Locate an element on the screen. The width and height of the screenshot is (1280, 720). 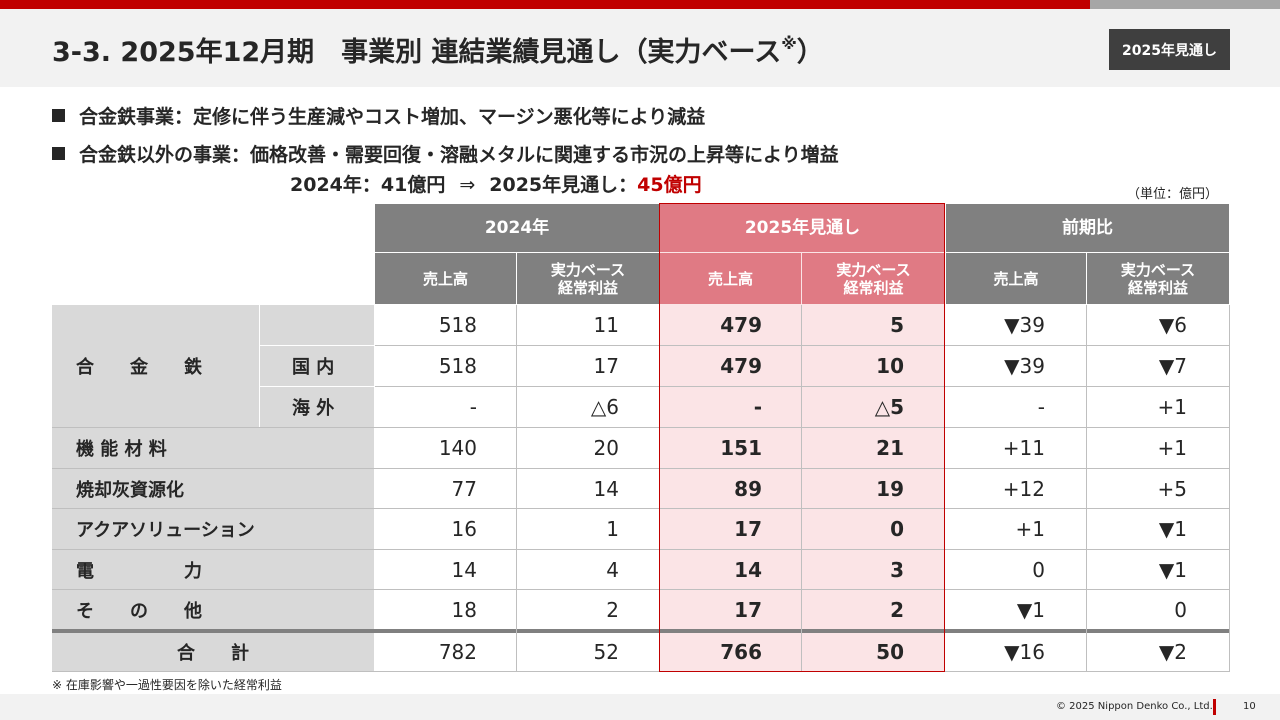
header-2025-forecast: 2025年見通し is located at coordinates (802, 228).